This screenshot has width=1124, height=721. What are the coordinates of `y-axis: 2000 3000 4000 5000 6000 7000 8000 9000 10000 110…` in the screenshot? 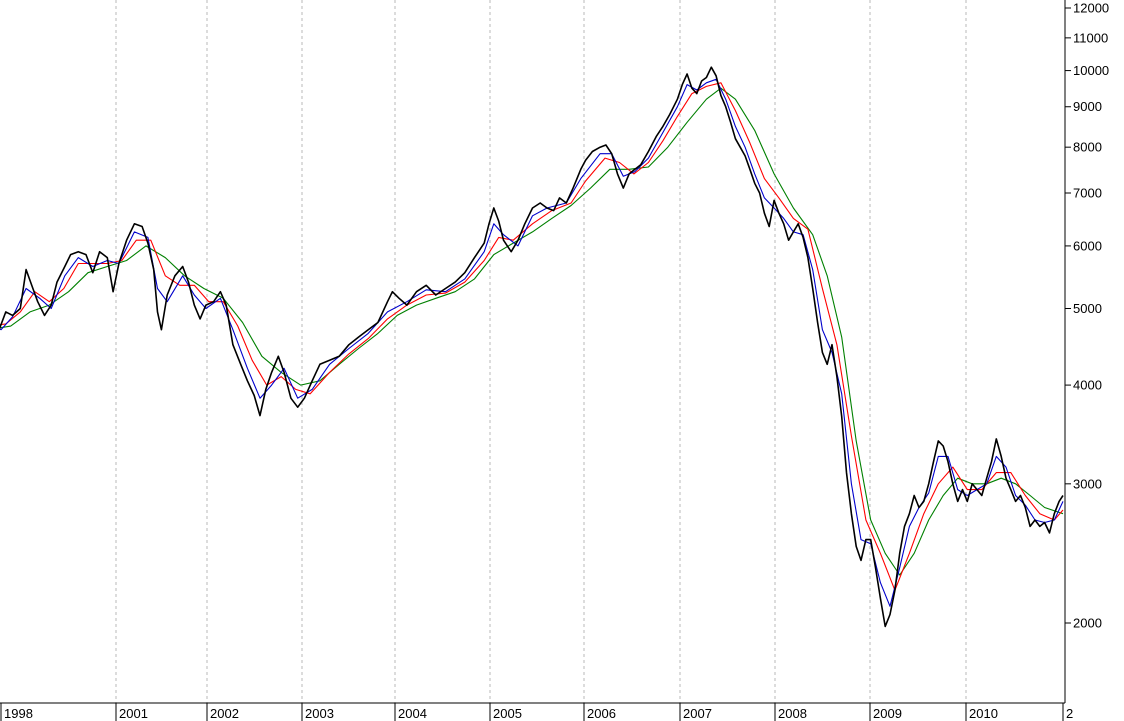 It's located at (1087, 316).